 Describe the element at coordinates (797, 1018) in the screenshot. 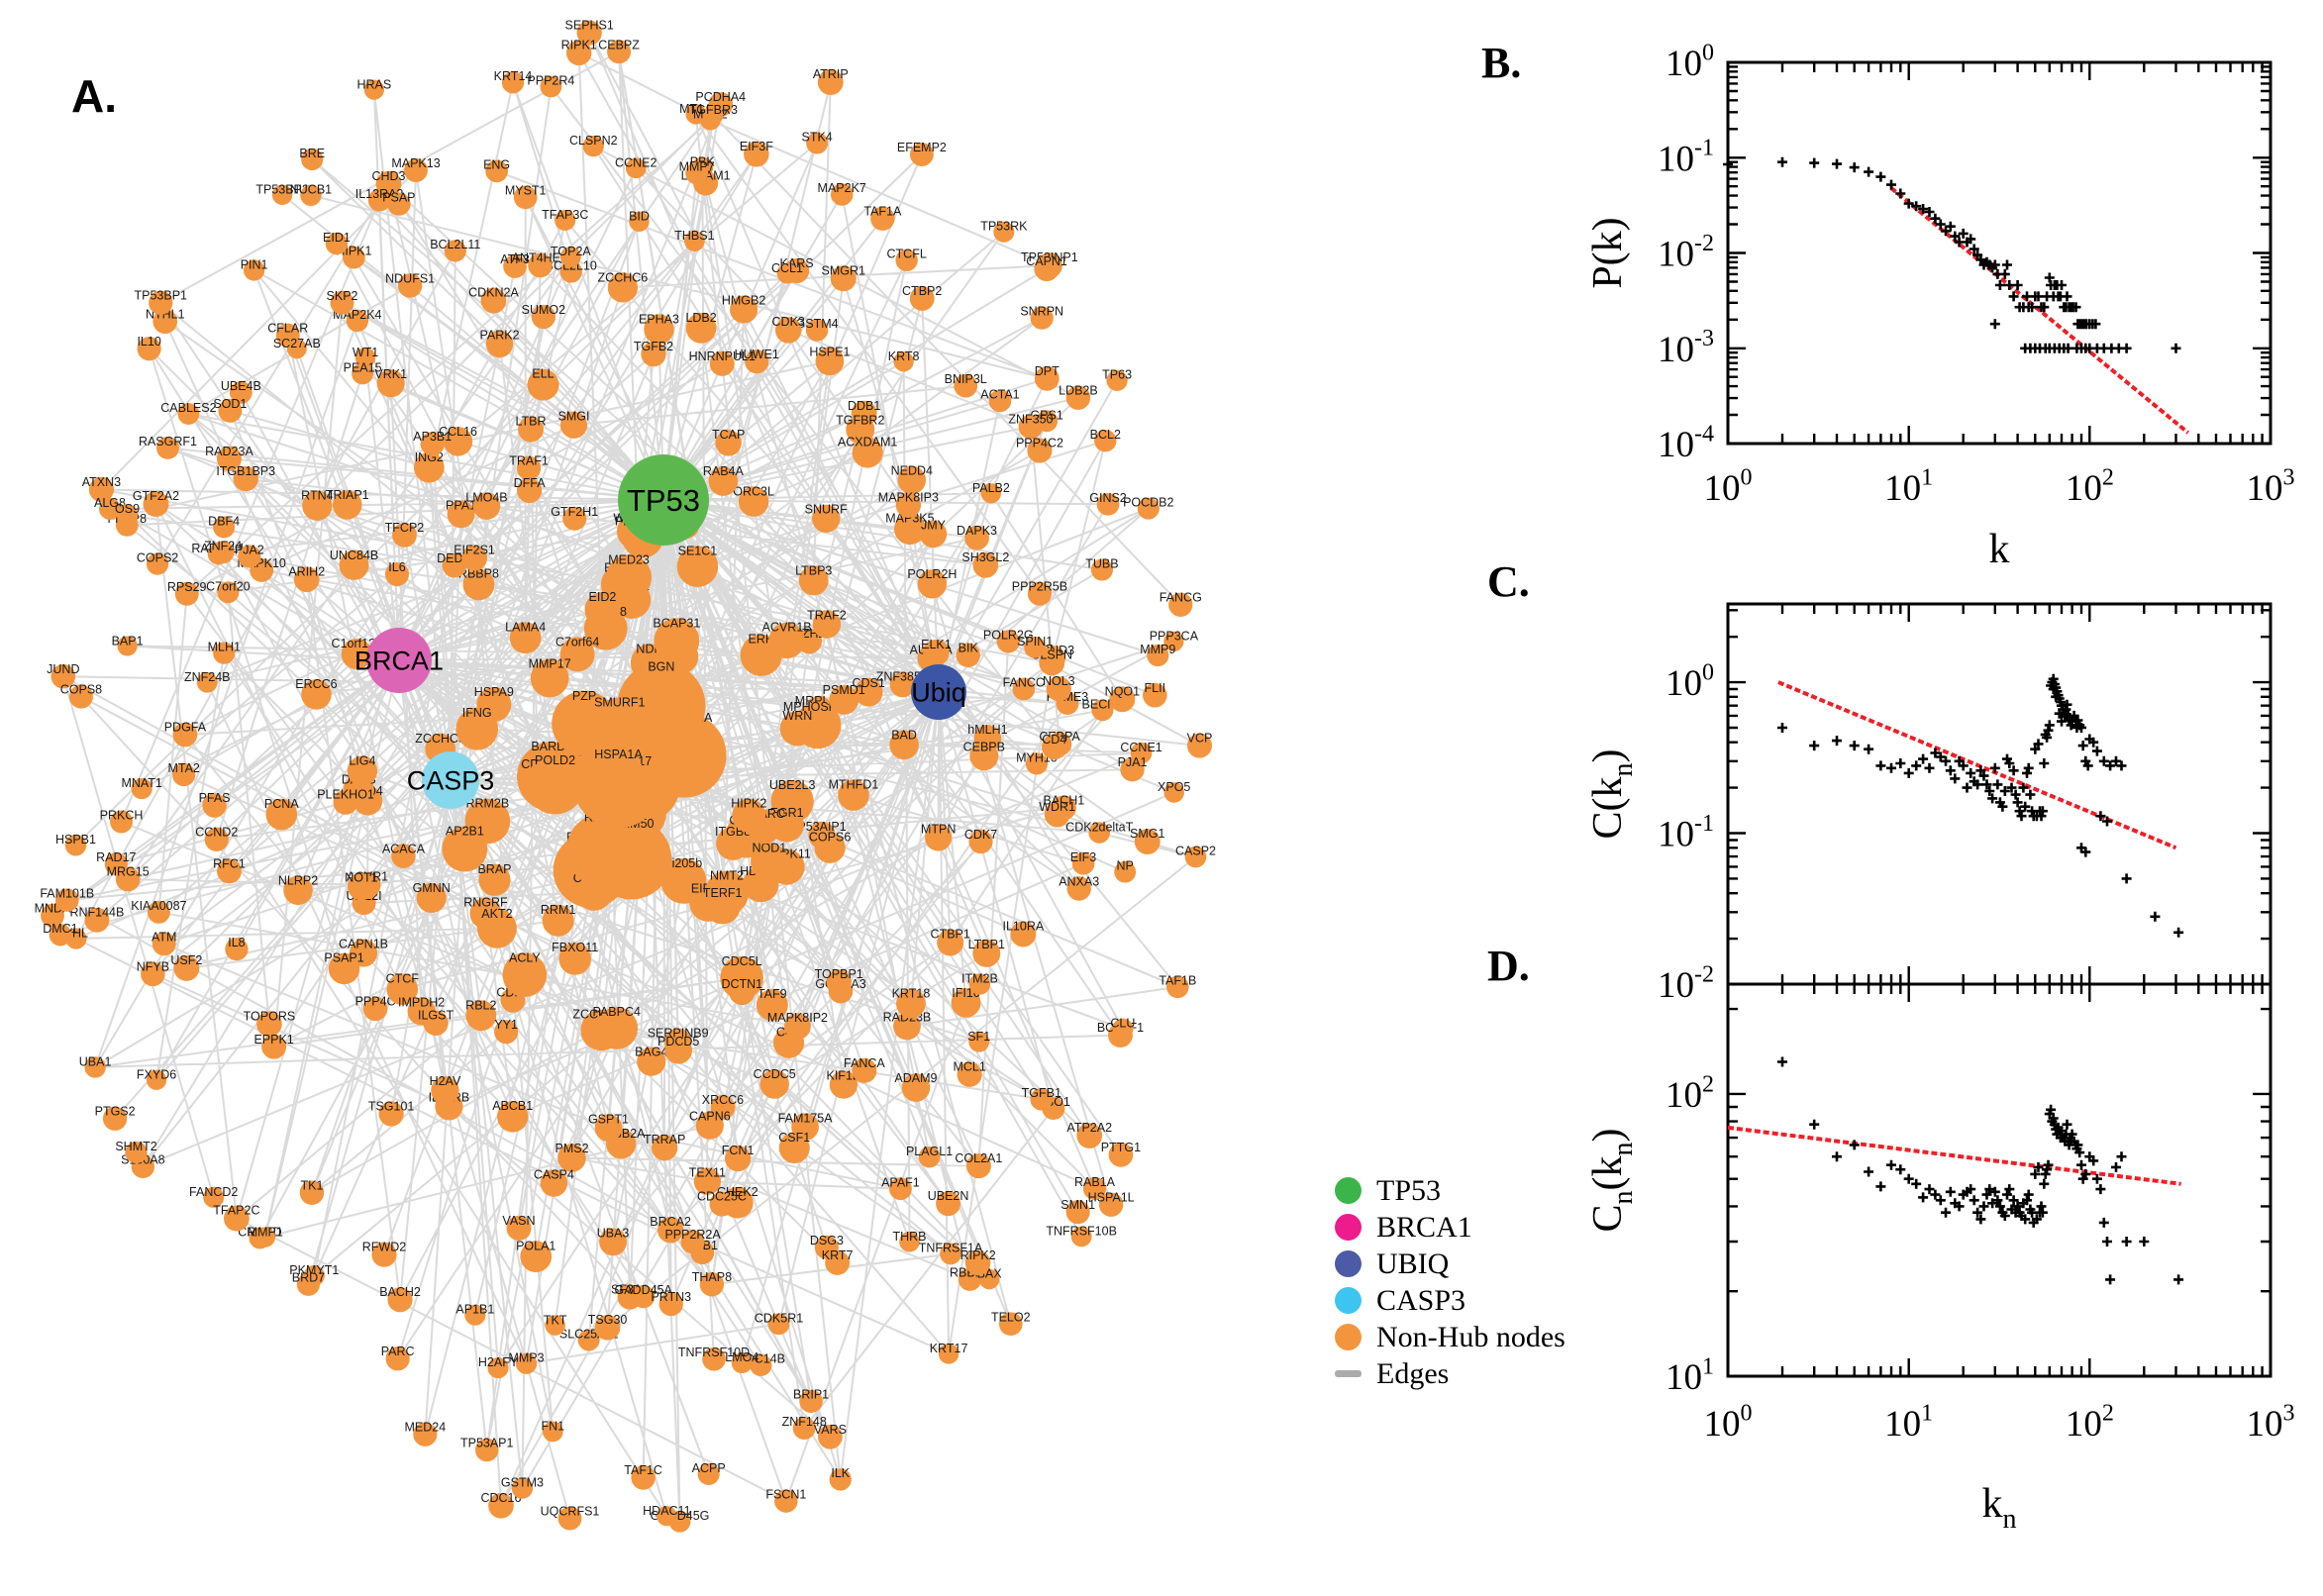

I see `network-node-label: MAPK8IP2` at that location.